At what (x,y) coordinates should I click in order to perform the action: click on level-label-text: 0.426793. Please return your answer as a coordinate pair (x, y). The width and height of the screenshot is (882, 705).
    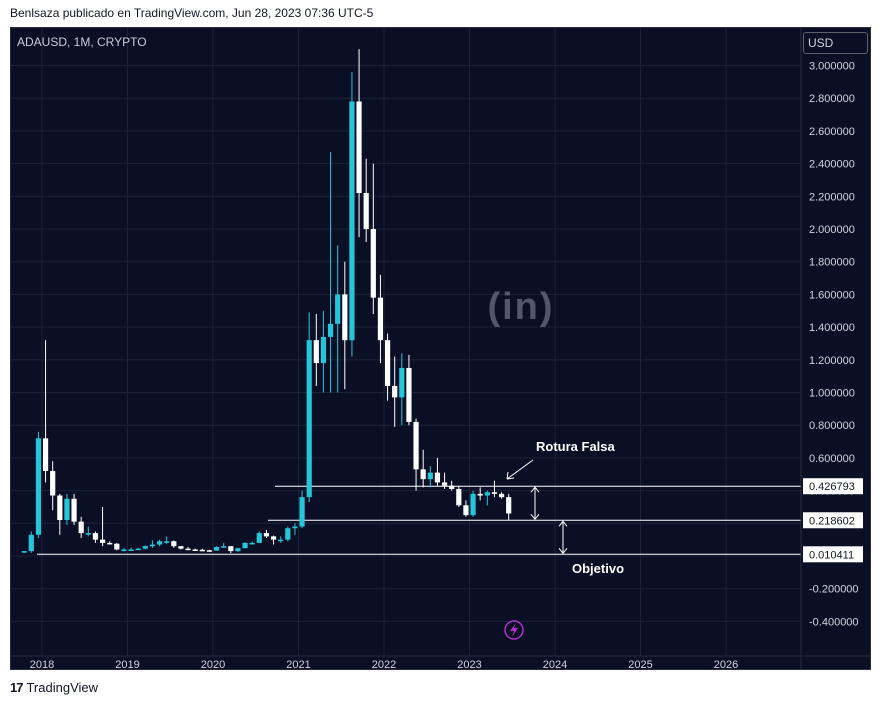
    Looking at the image, I should click on (832, 487).